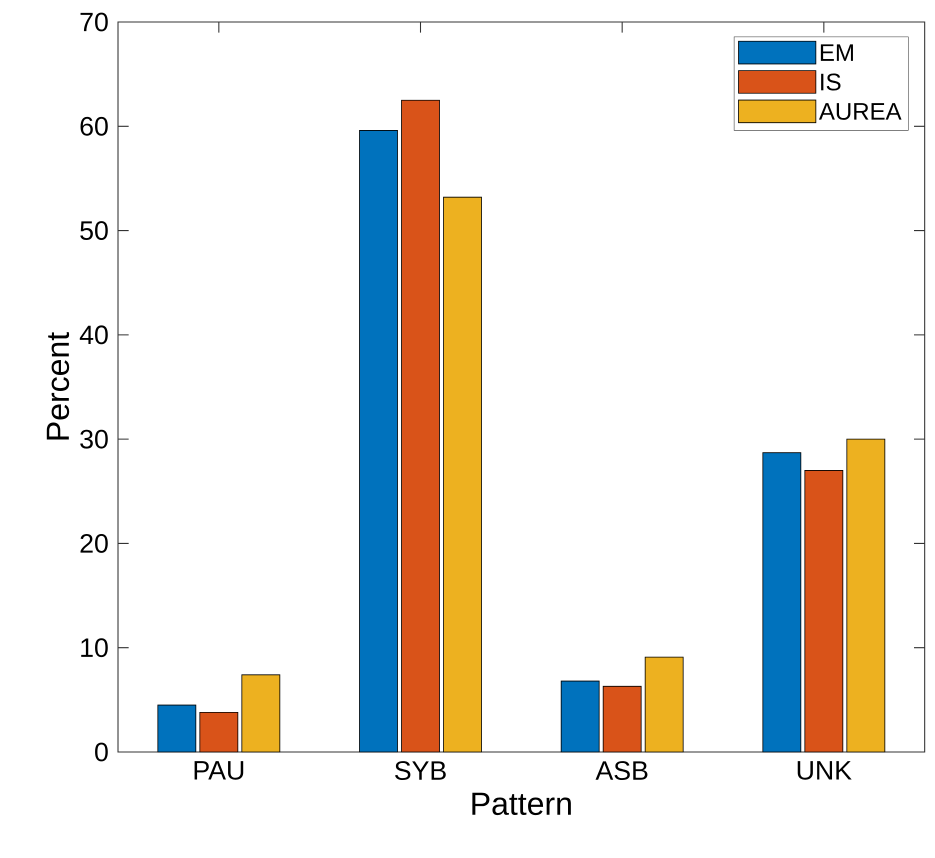 This screenshot has height=858, width=935. What do you see at coordinates (420, 770) in the screenshot?
I see `x-tick-label: SYB` at bounding box center [420, 770].